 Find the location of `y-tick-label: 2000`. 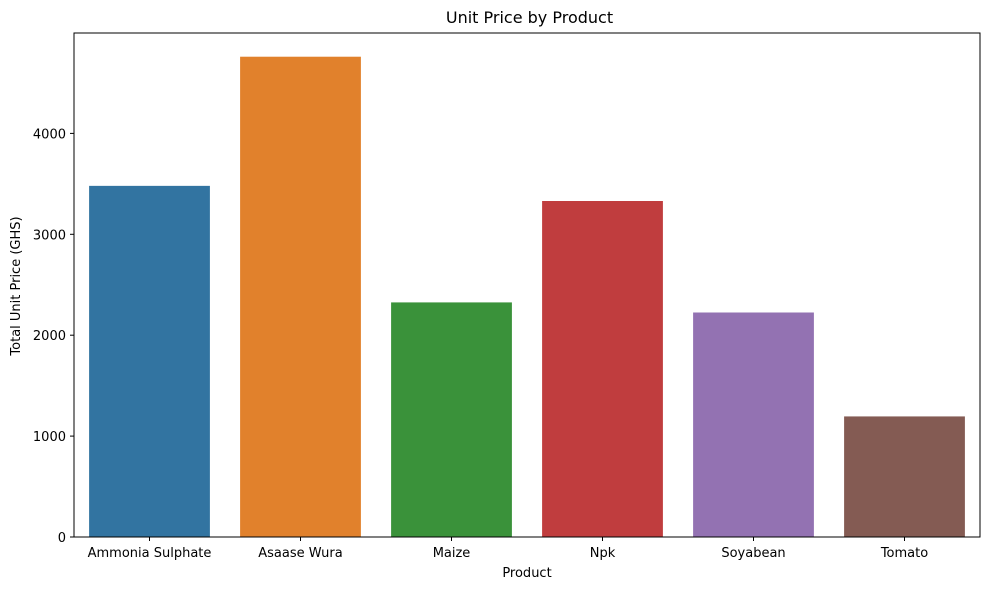

y-tick-label: 2000 is located at coordinates (49, 336).